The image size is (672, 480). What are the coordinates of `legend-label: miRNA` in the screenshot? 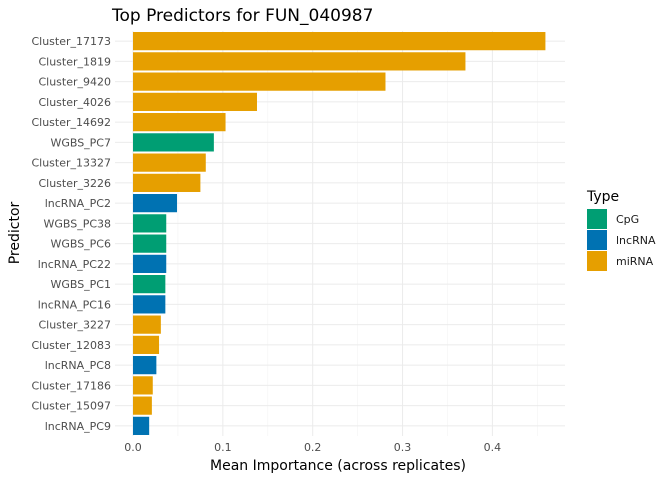 It's located at (635, 261).